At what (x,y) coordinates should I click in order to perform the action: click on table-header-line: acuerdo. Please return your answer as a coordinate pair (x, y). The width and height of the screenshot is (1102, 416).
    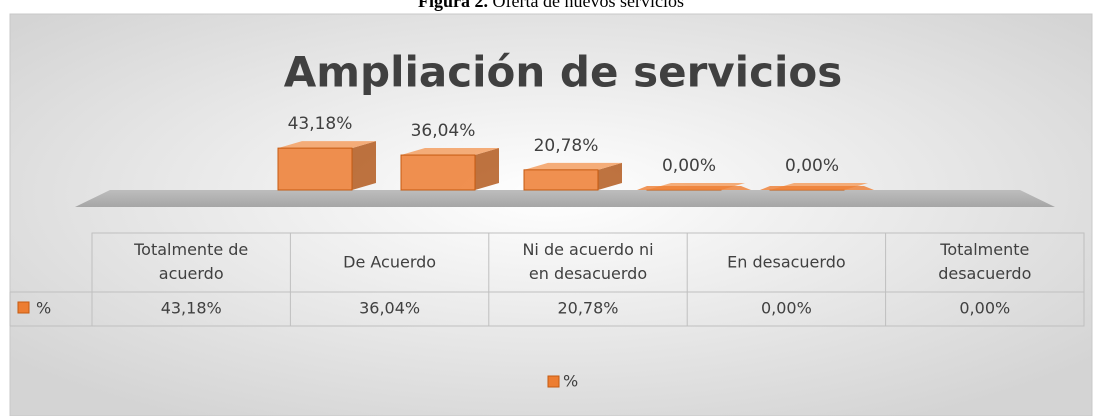
    Looking at the image, I should click on (191, 273).